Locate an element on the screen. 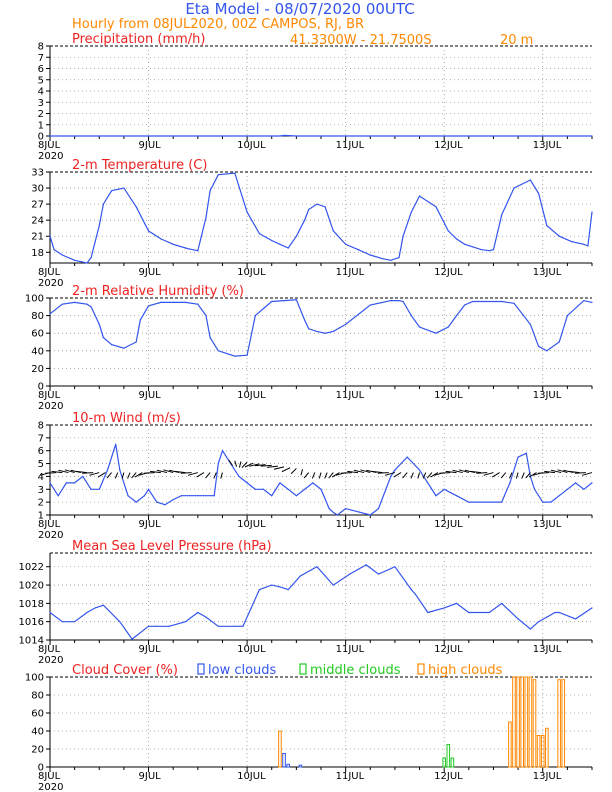 Image resolution: width=612 pixels, height=792 pixels. y-tick-label: 40 is located at coordinates (37, 732).